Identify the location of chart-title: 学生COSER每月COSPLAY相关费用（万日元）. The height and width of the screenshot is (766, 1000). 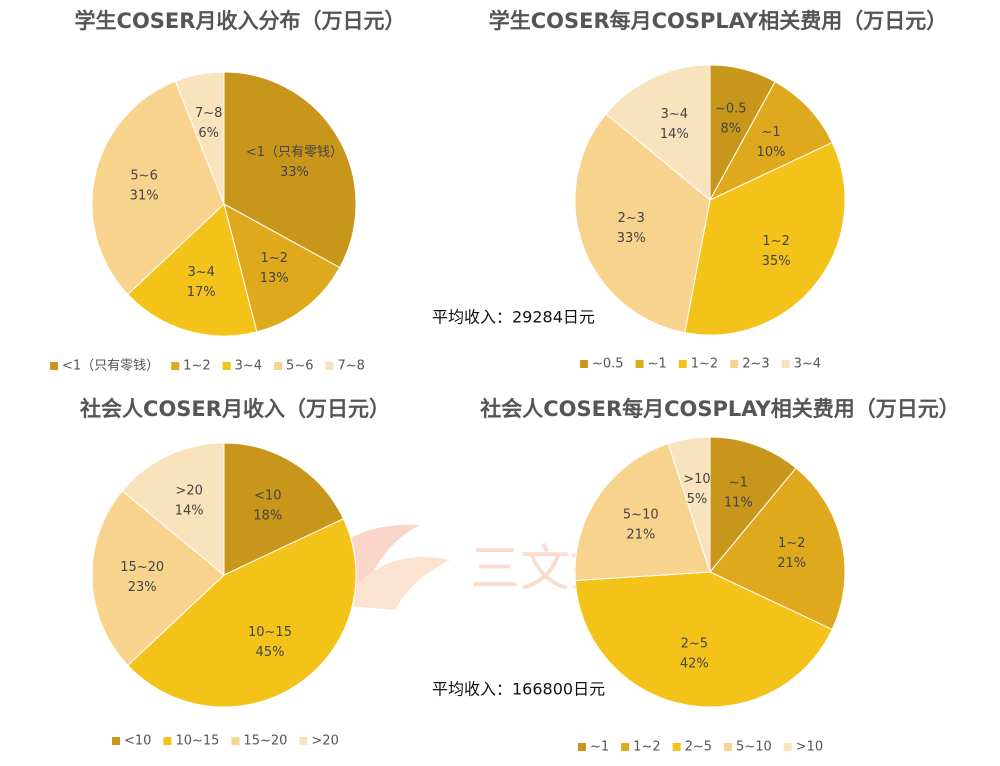
(718, 21).